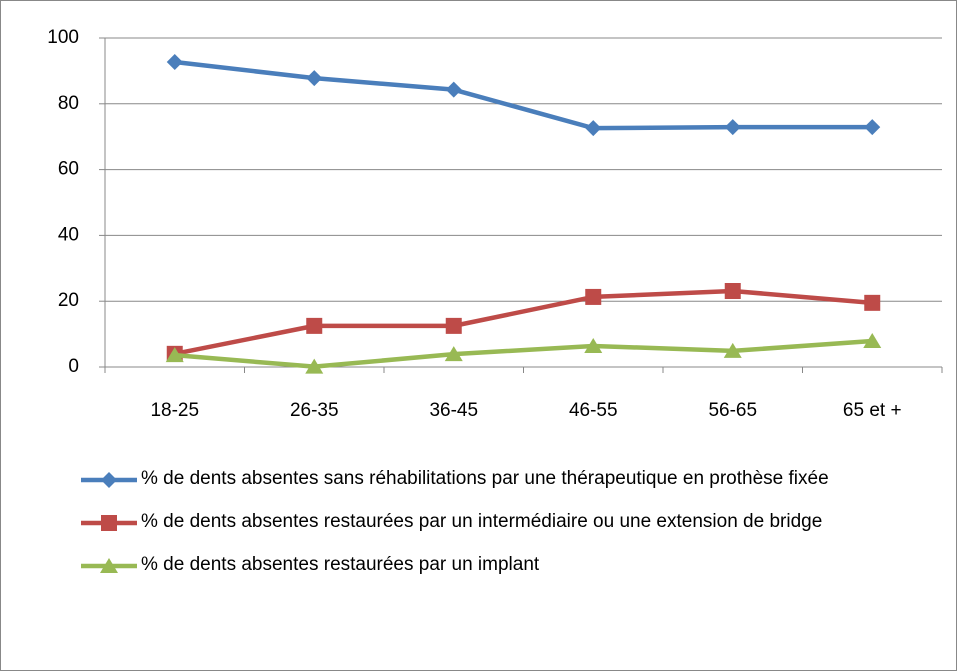 The image size is (957, 671). What do you see at coordinates (68, 234) in the screenshot?
I see `y-tick-label: 40` at bounding box center [68, 234].